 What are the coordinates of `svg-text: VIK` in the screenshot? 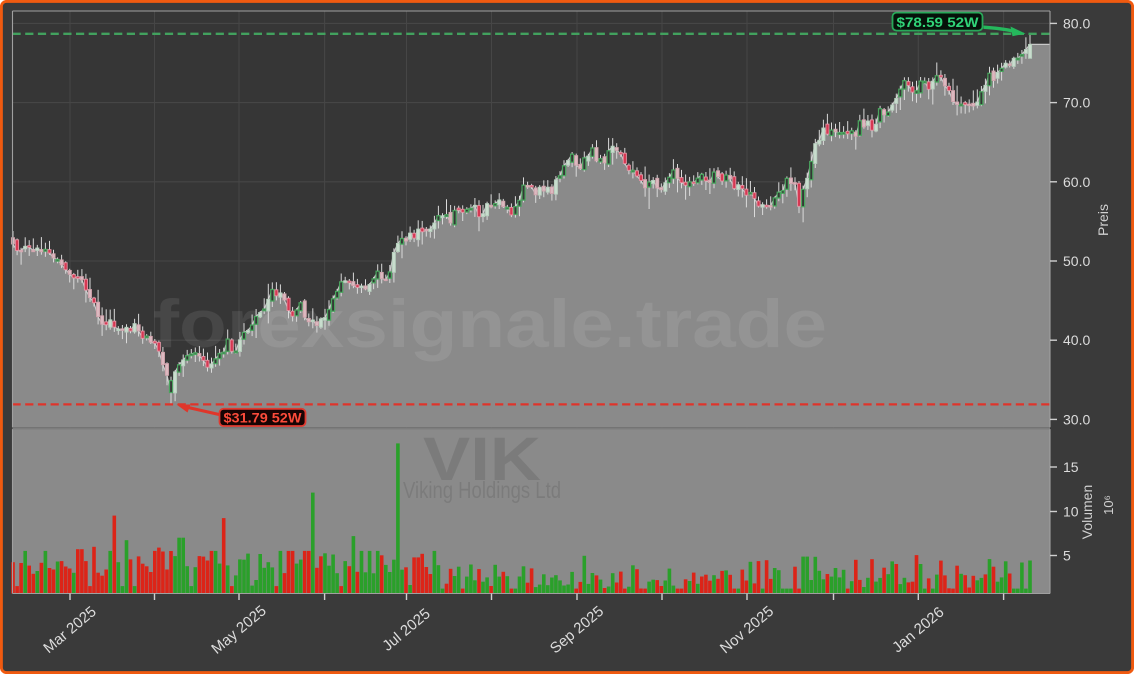 It's located at (482, 459).